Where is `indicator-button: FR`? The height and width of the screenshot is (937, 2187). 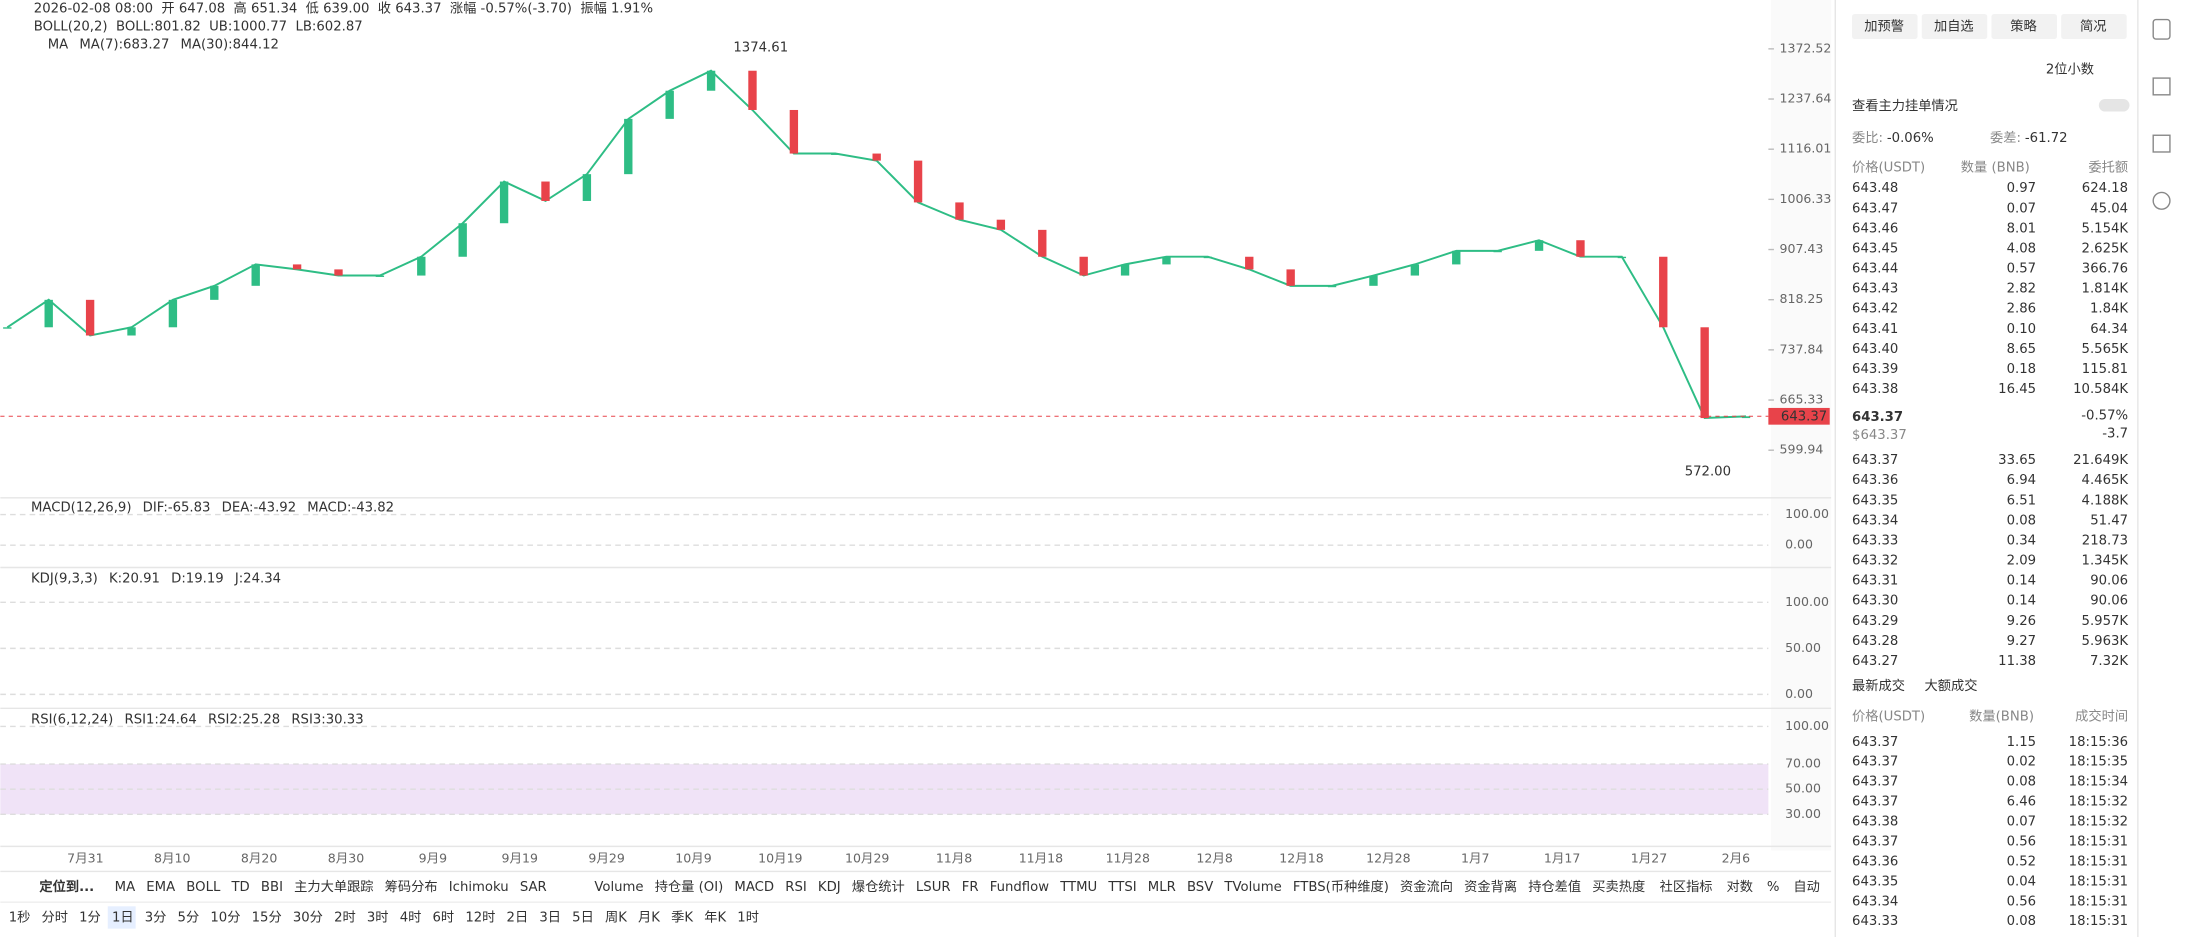 indicator-button: FR is located at coordinates (970, 887).